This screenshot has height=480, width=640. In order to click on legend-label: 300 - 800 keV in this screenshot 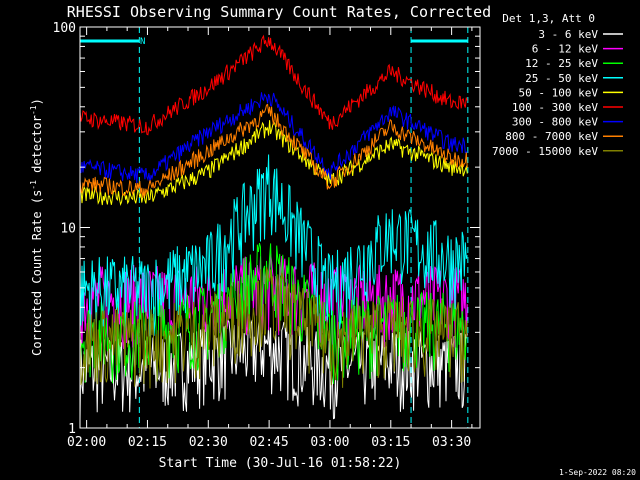, I will do `click(555, 122)`.